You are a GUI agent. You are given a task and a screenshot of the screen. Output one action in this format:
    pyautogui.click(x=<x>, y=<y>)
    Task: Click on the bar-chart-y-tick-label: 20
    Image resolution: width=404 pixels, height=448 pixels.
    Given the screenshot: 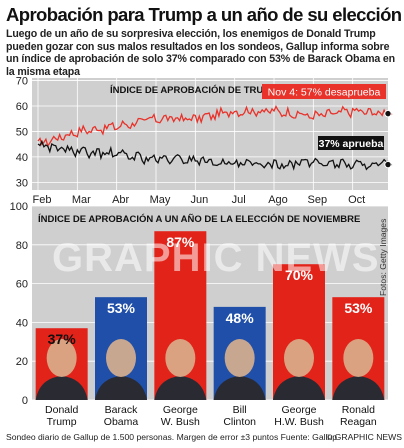 What is the action you would take?
    pyautogui.click(x=22, y=362)
    